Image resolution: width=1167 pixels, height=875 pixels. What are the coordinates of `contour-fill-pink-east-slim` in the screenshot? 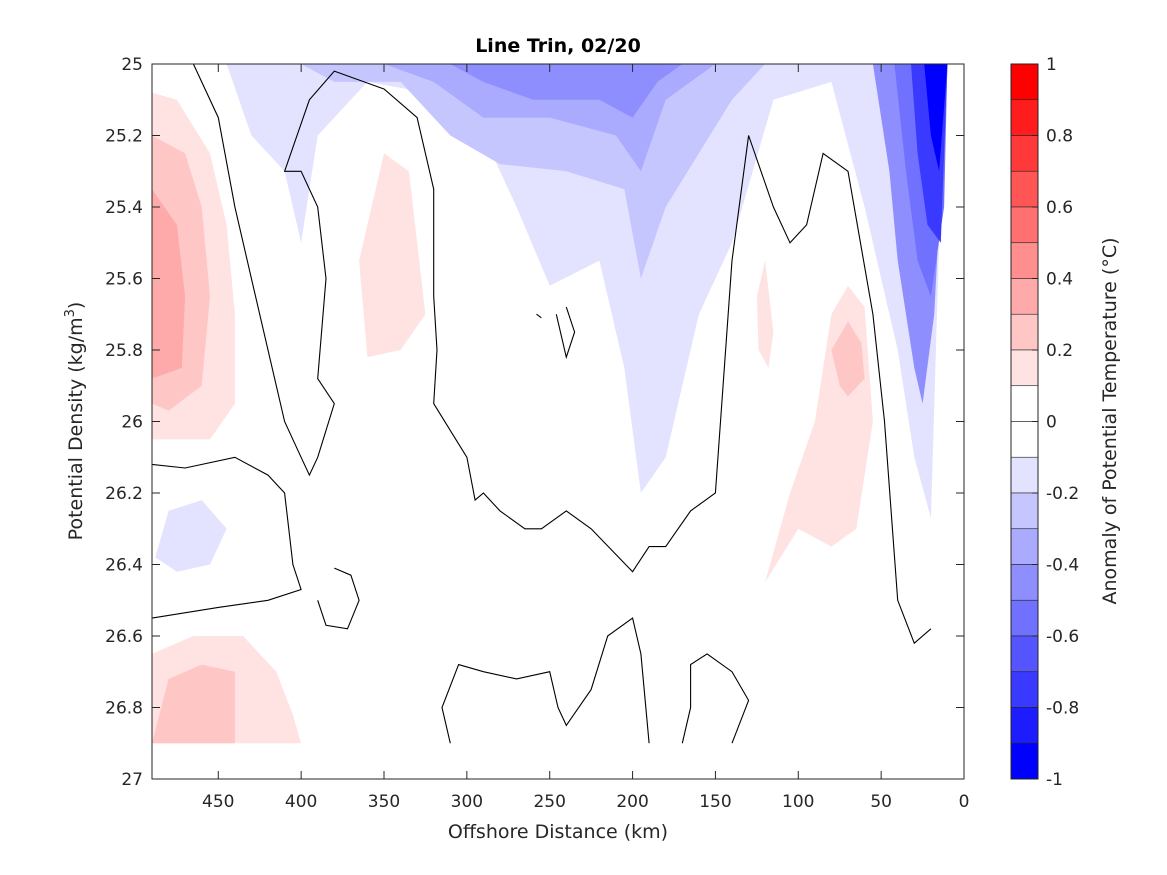 It's located at (765, 314).